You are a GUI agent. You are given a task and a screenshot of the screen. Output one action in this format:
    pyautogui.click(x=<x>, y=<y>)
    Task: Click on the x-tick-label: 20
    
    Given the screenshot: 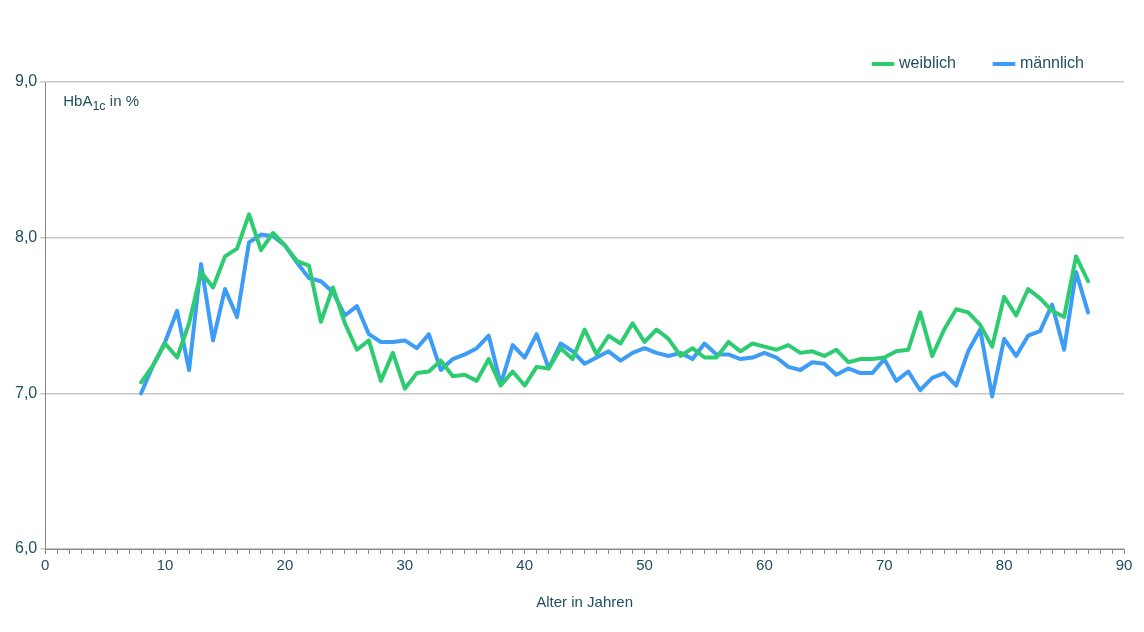 What is the action you would take?
    pyautogui.click(x=285, y=565)
    